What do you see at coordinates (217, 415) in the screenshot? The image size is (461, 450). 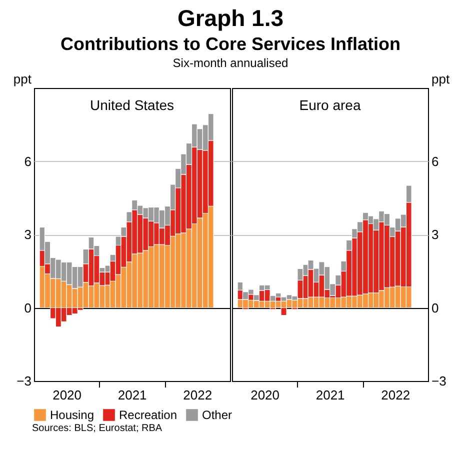 I see `legend-label: Other` at bounding box center [217, 415].